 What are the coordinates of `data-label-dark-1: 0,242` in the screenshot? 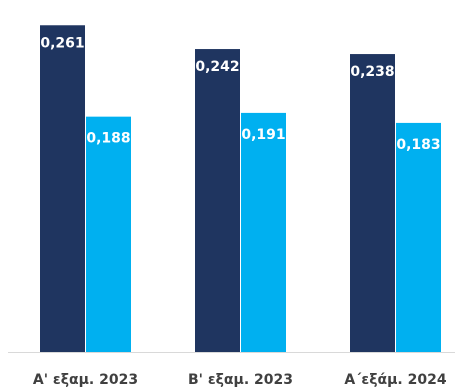 It's located at (217, 67).